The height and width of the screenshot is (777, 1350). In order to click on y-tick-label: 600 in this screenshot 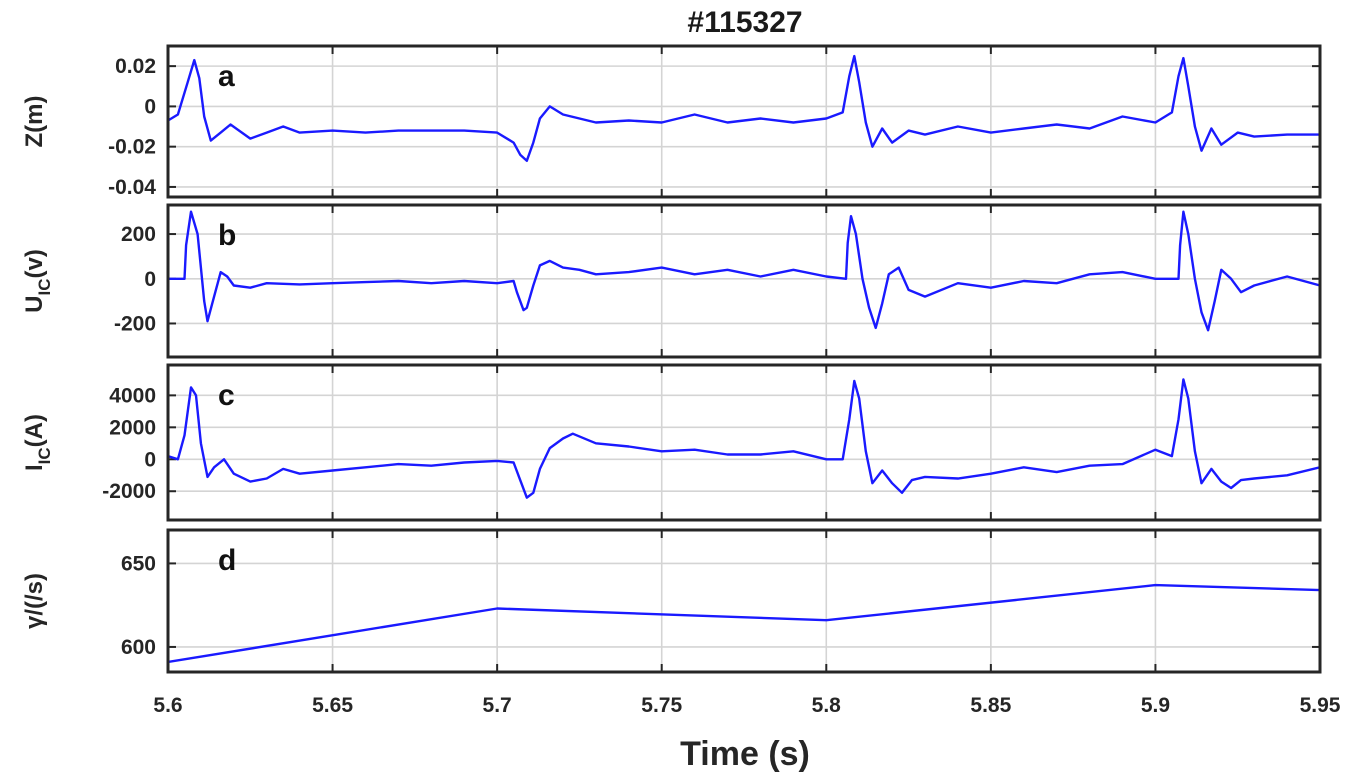, I will do `click(138, 647)`.